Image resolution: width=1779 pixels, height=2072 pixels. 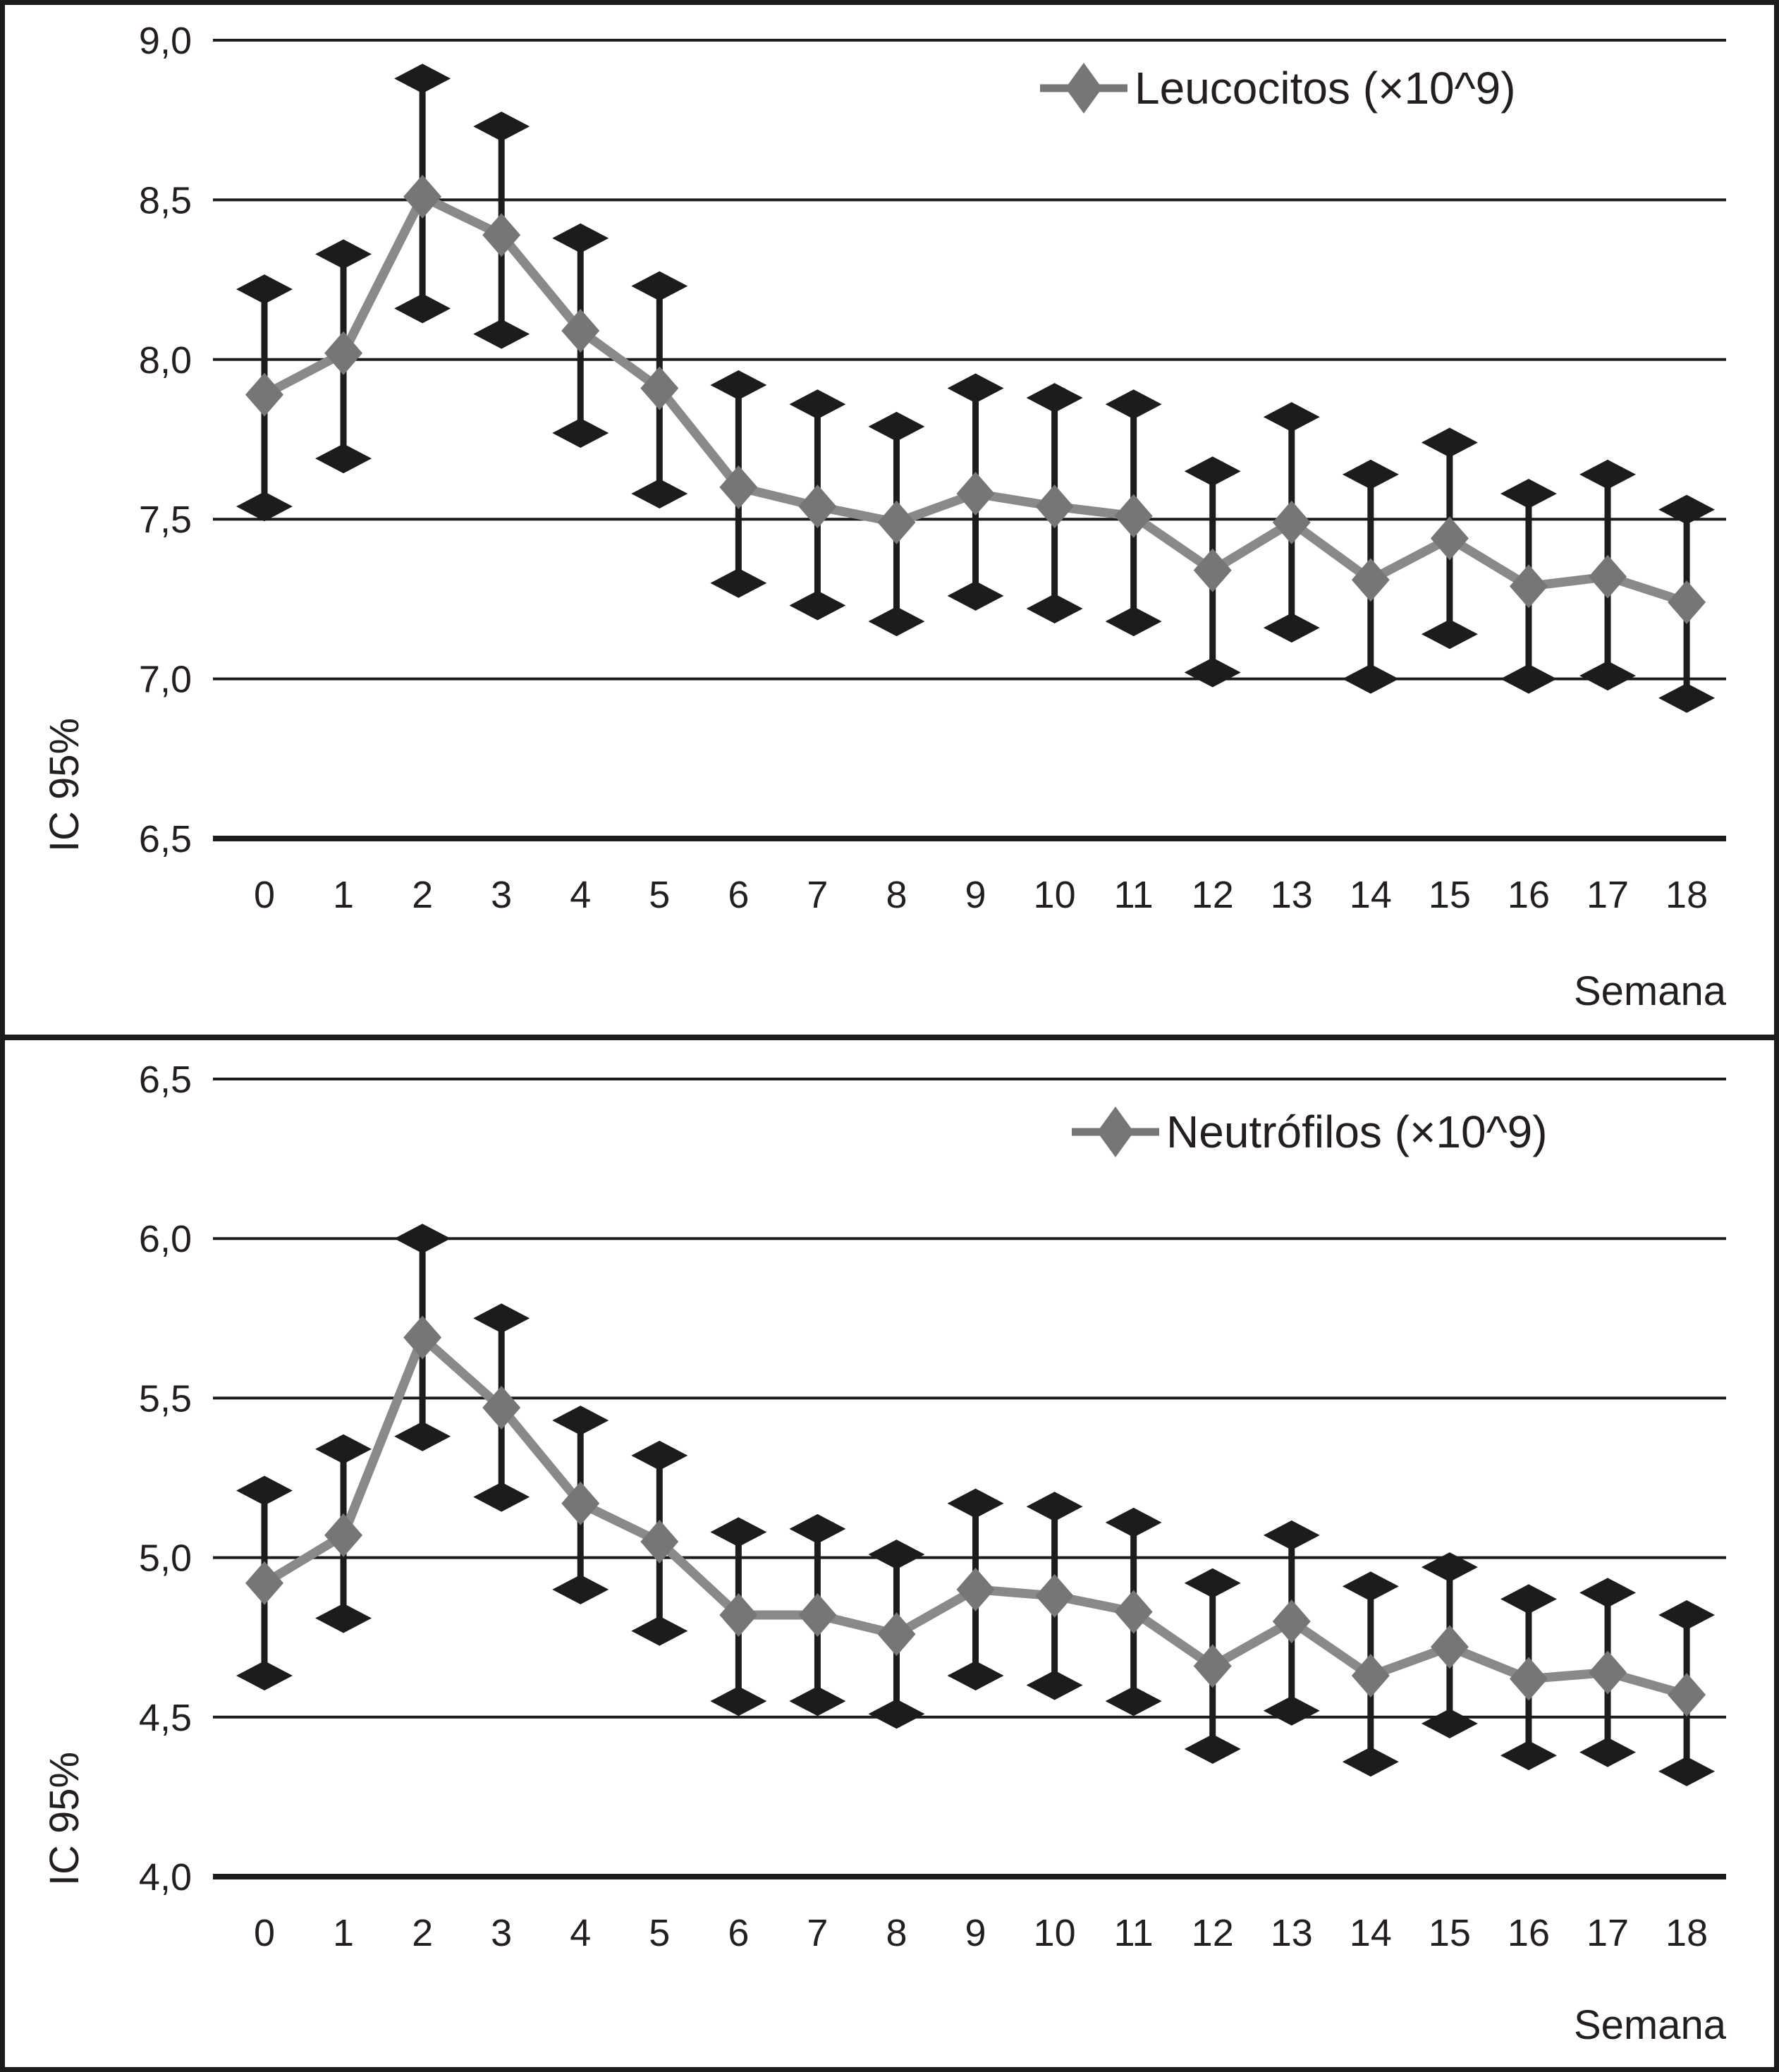 What do you see at coordinates (1292, 895) in the screenshot?
I see `x-tick-label: 13` at bounding box center [1292, 895].